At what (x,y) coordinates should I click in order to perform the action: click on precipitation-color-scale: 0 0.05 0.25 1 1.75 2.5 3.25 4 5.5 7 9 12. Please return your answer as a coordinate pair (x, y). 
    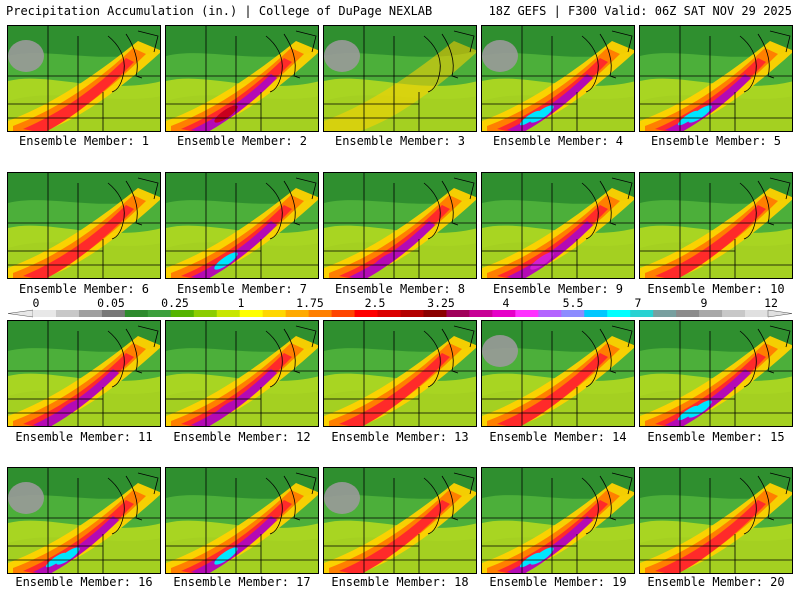
    Looking at the image, I should click on (400, 307).